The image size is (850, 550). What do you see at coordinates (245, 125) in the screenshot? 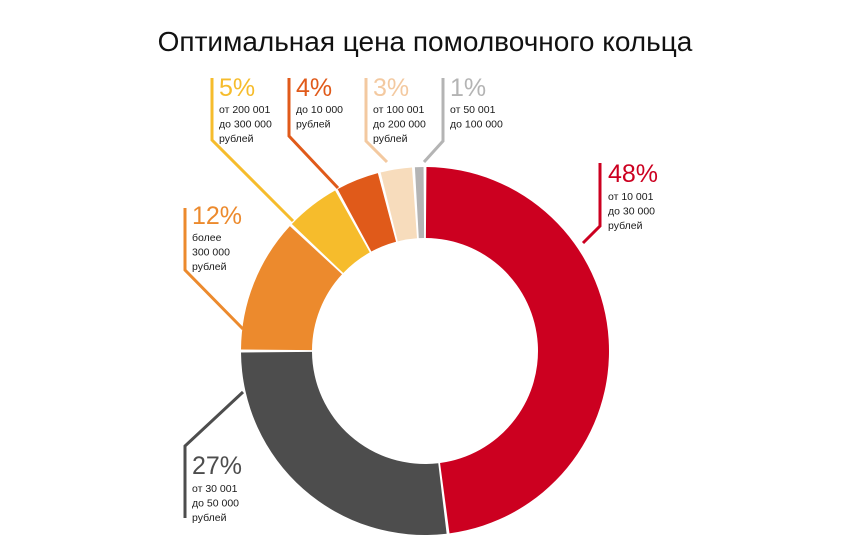
I see `range-label-s5-line-2: до 300 000` at bounding box center [245, 125].